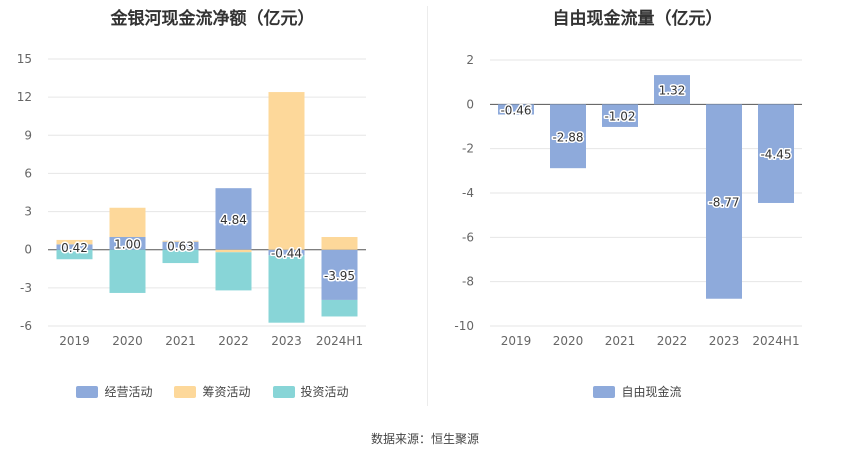  I want to click on data-label: -1.02, so click(619, 117).